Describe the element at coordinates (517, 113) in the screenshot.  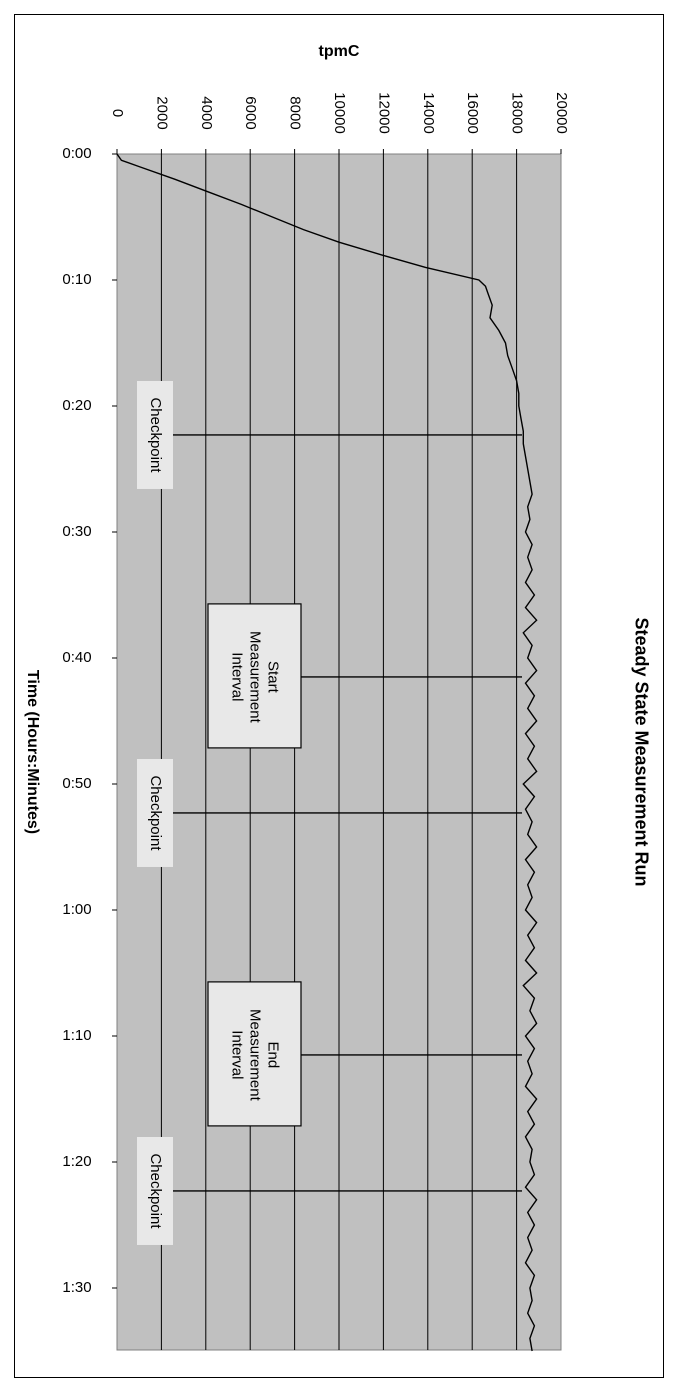
I see `y-tick-label: 18000` at that location.